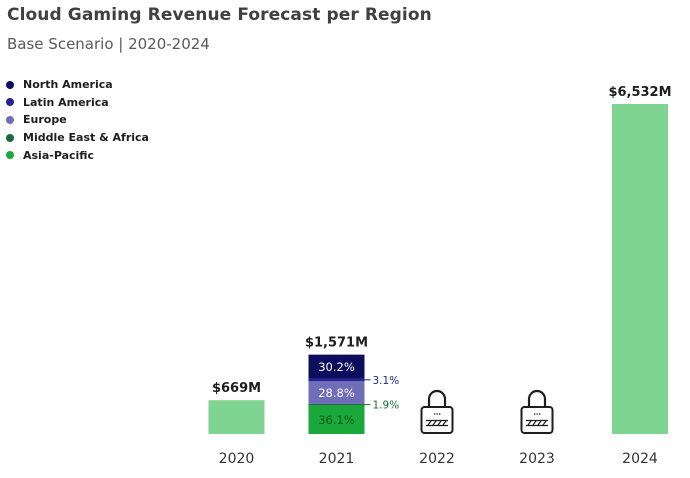 This screenshot has height=478, width=690. I want to click on x-tick-label: 2024, so click(640, 459).